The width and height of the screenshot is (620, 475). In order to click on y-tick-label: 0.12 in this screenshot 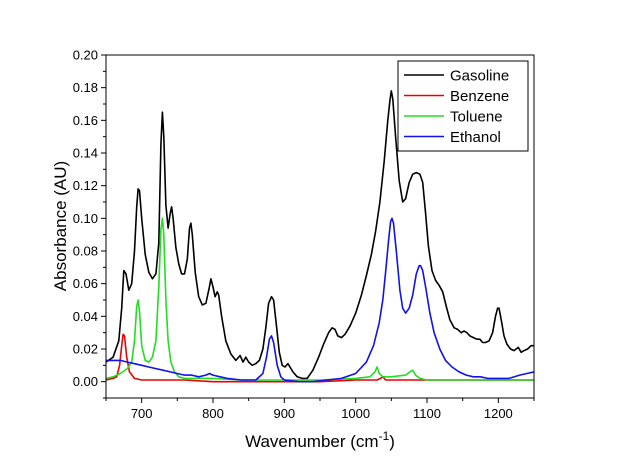, I will do `click(85, 185)`.